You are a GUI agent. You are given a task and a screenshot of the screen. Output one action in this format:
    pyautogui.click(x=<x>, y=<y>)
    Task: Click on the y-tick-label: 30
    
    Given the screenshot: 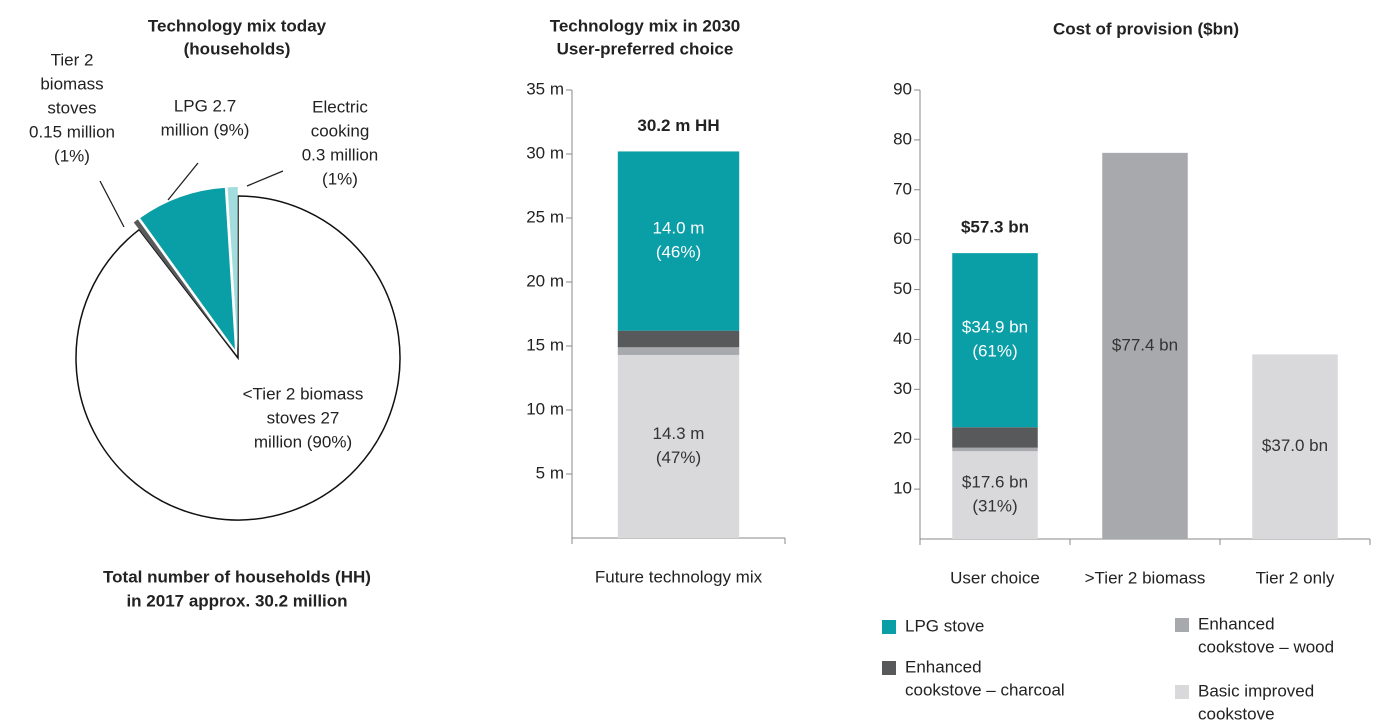 What is the action you would take?
    pyautogui.click(x=902, y=388)
    